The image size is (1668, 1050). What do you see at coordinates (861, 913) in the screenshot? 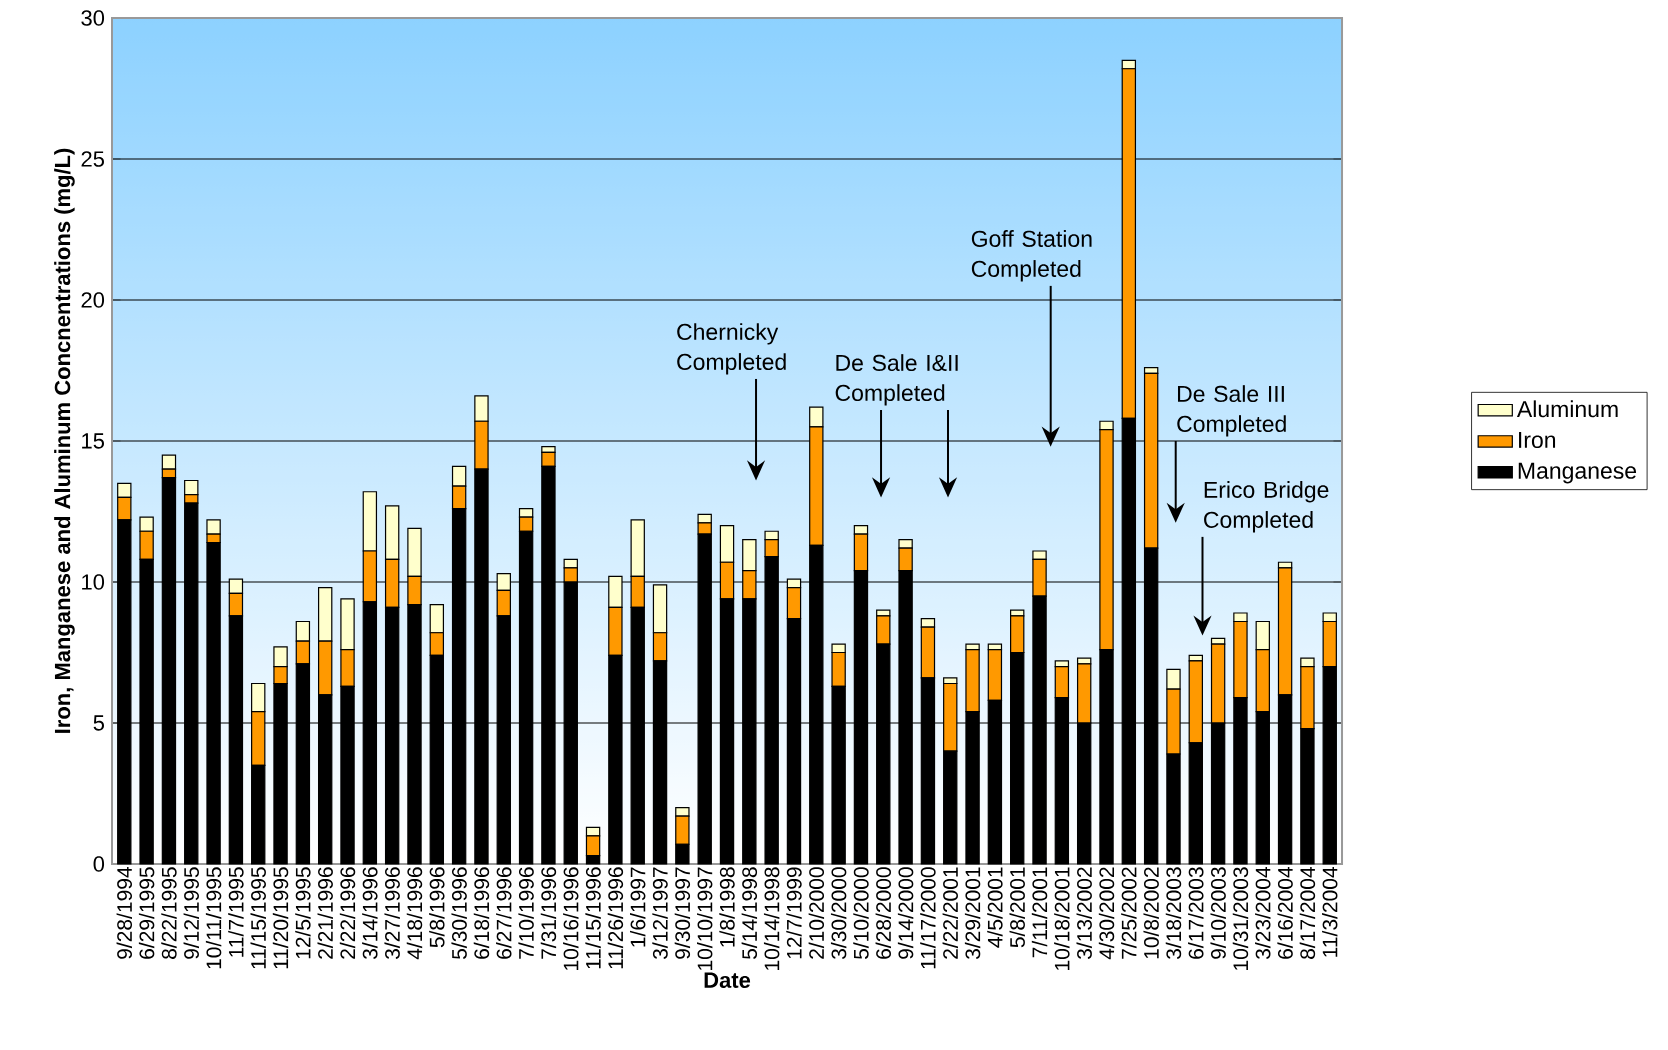
I see `x-tick-label: 5/10/2000` at bounding box center [861, 913].